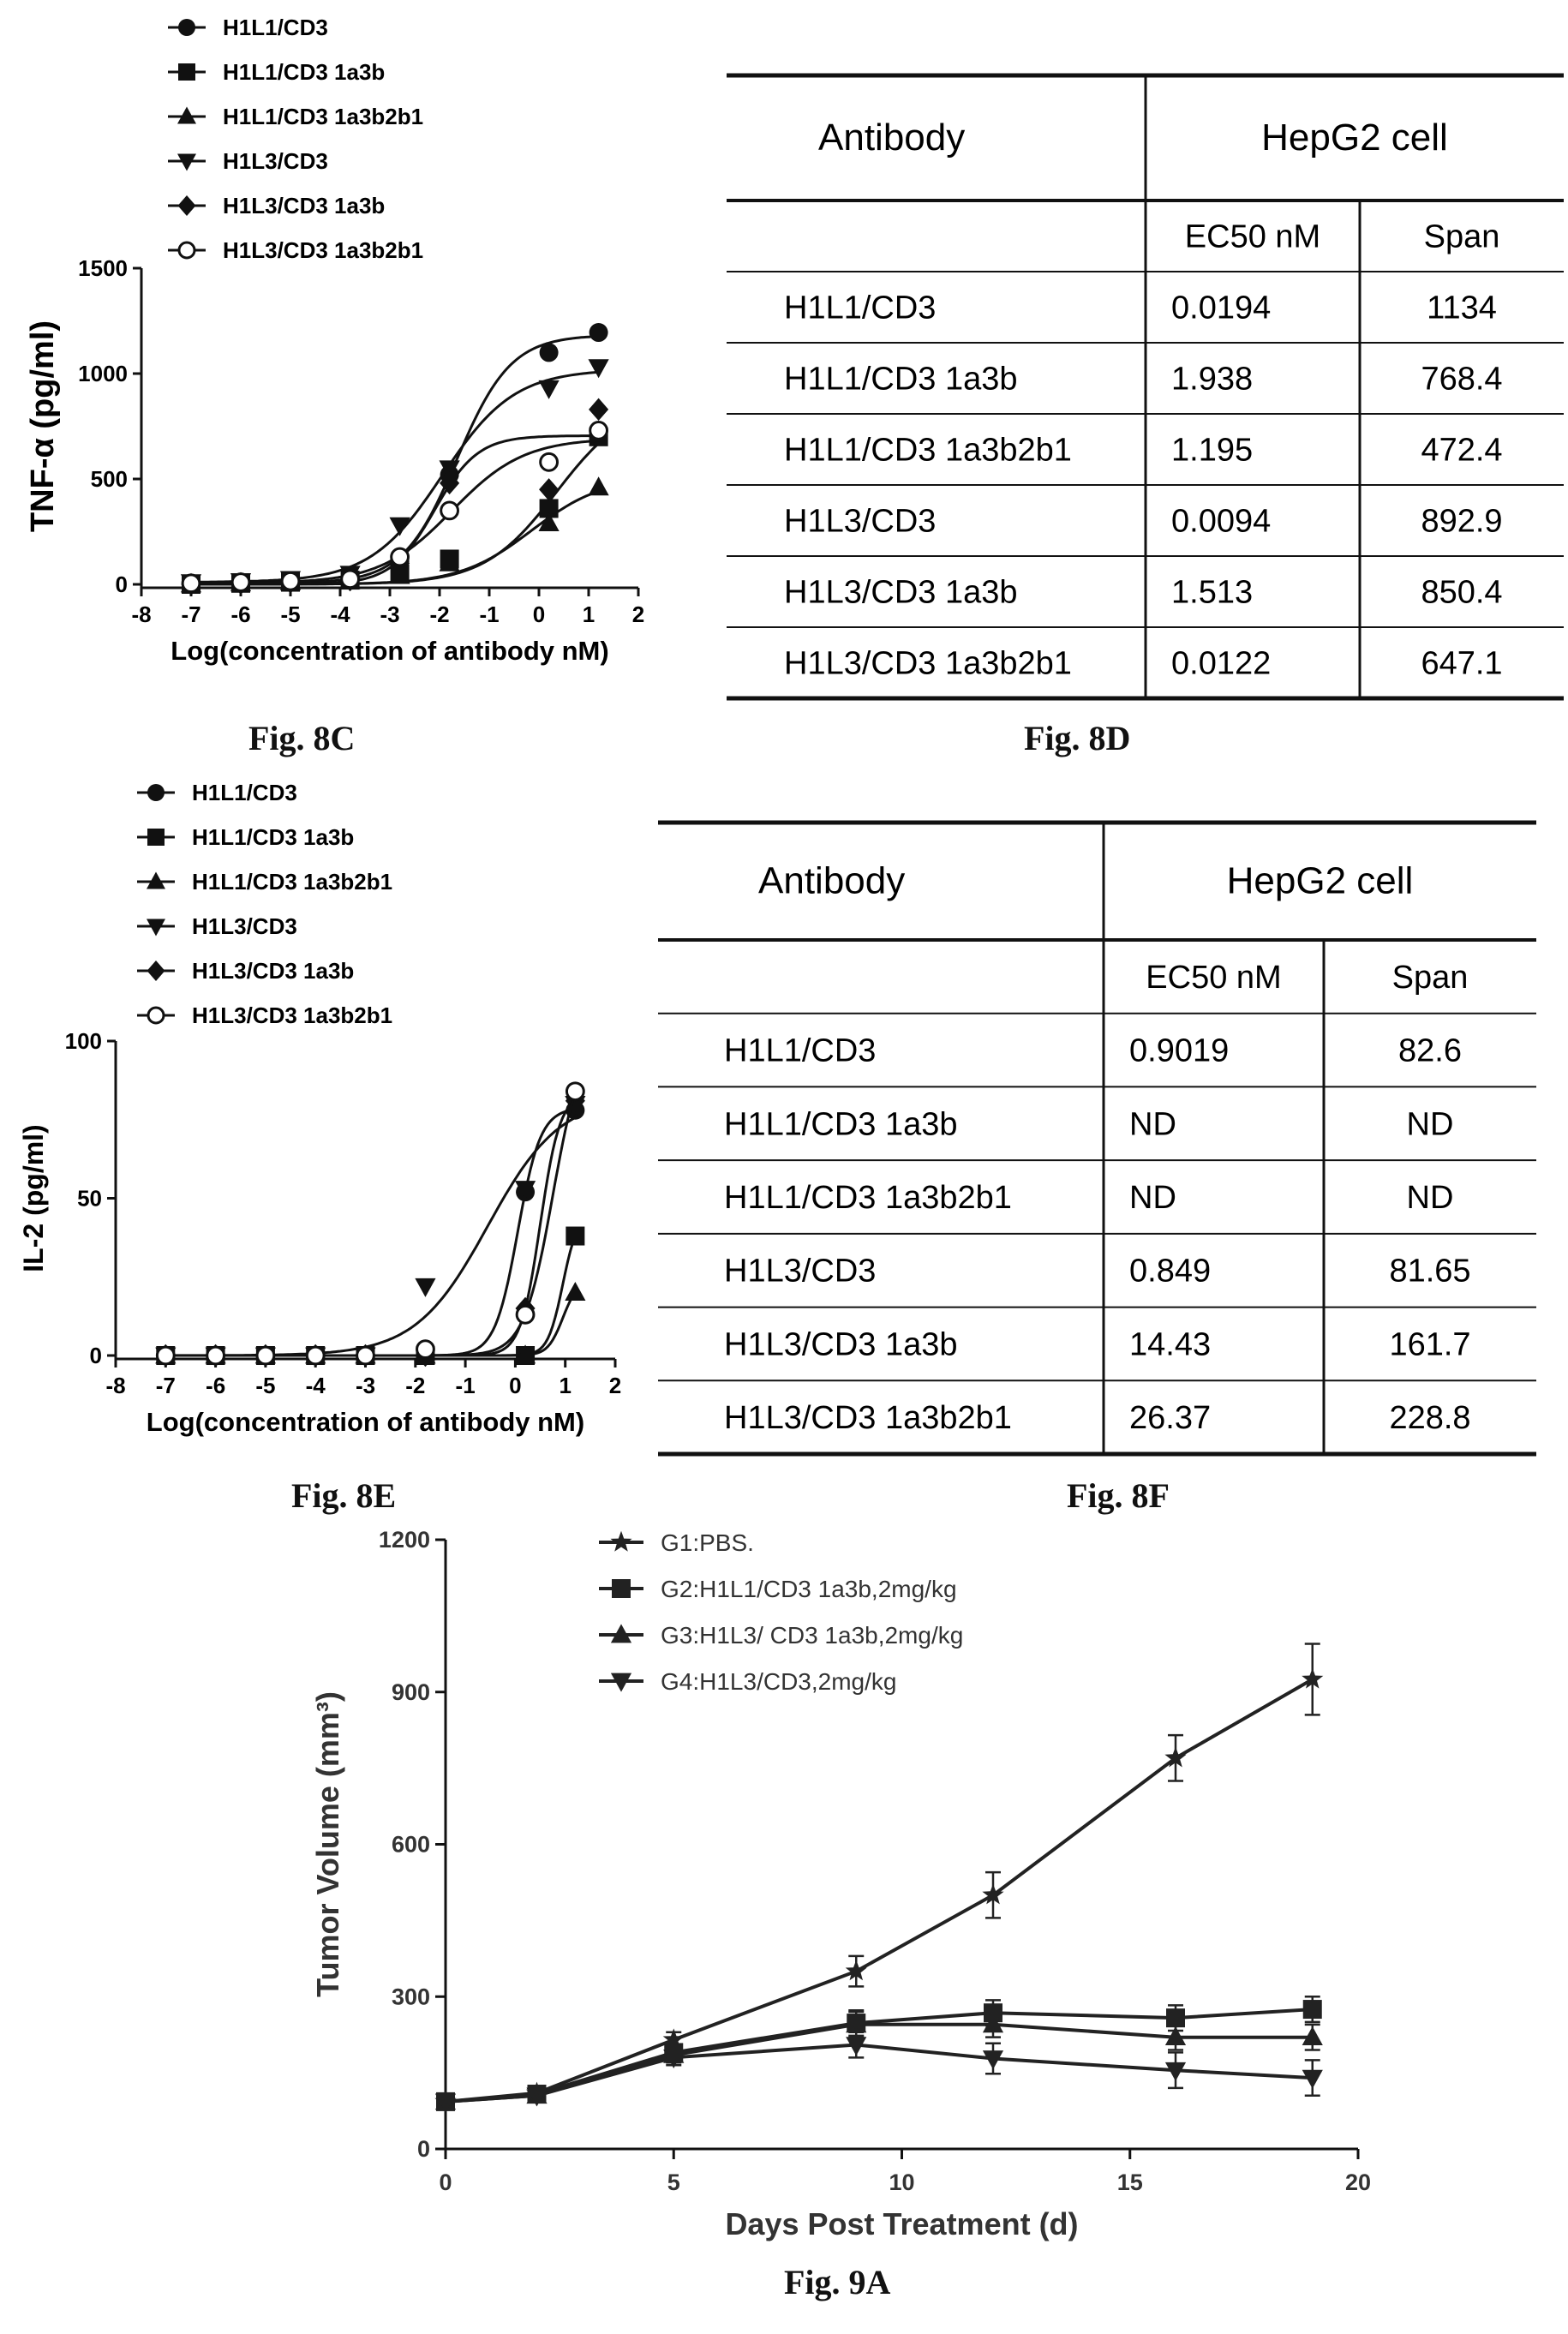 This screenshot has width=1568, height=2334. What do you see at coordinates (344, 1495) in the screenshot?
I see `fig-8e-label: Fig. 8E` at bounding box center [344, 1495].